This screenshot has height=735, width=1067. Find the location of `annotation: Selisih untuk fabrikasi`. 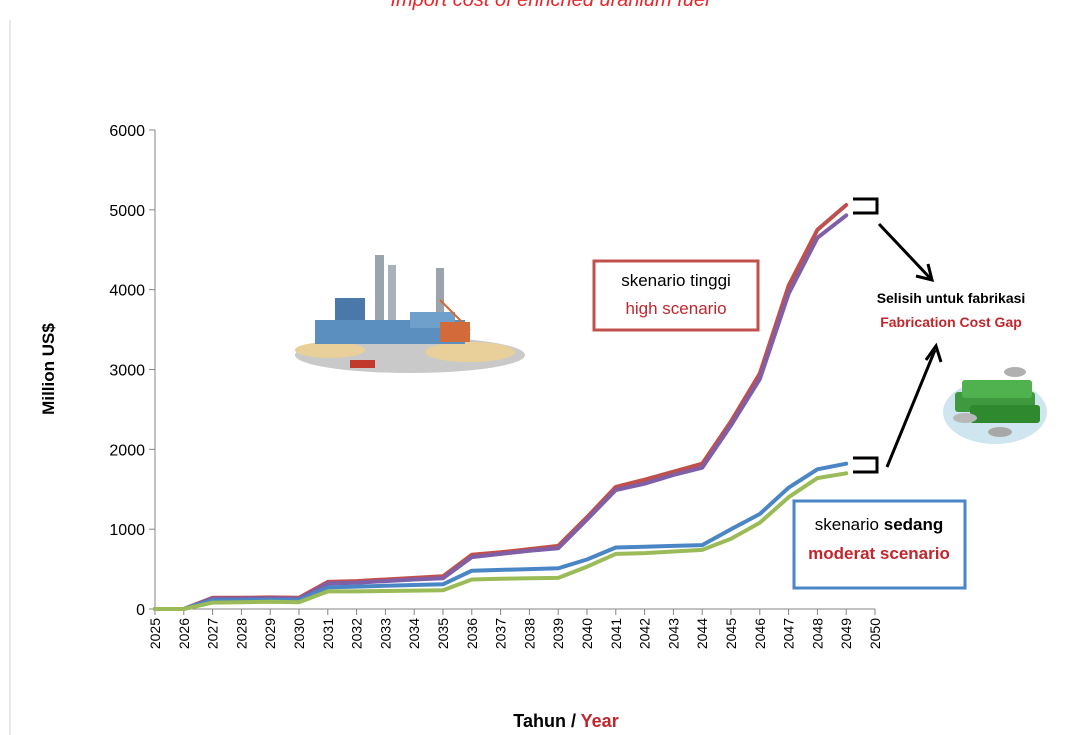

annotation: Selisih untuk fabrikasi is located at coordinates (951, 298).